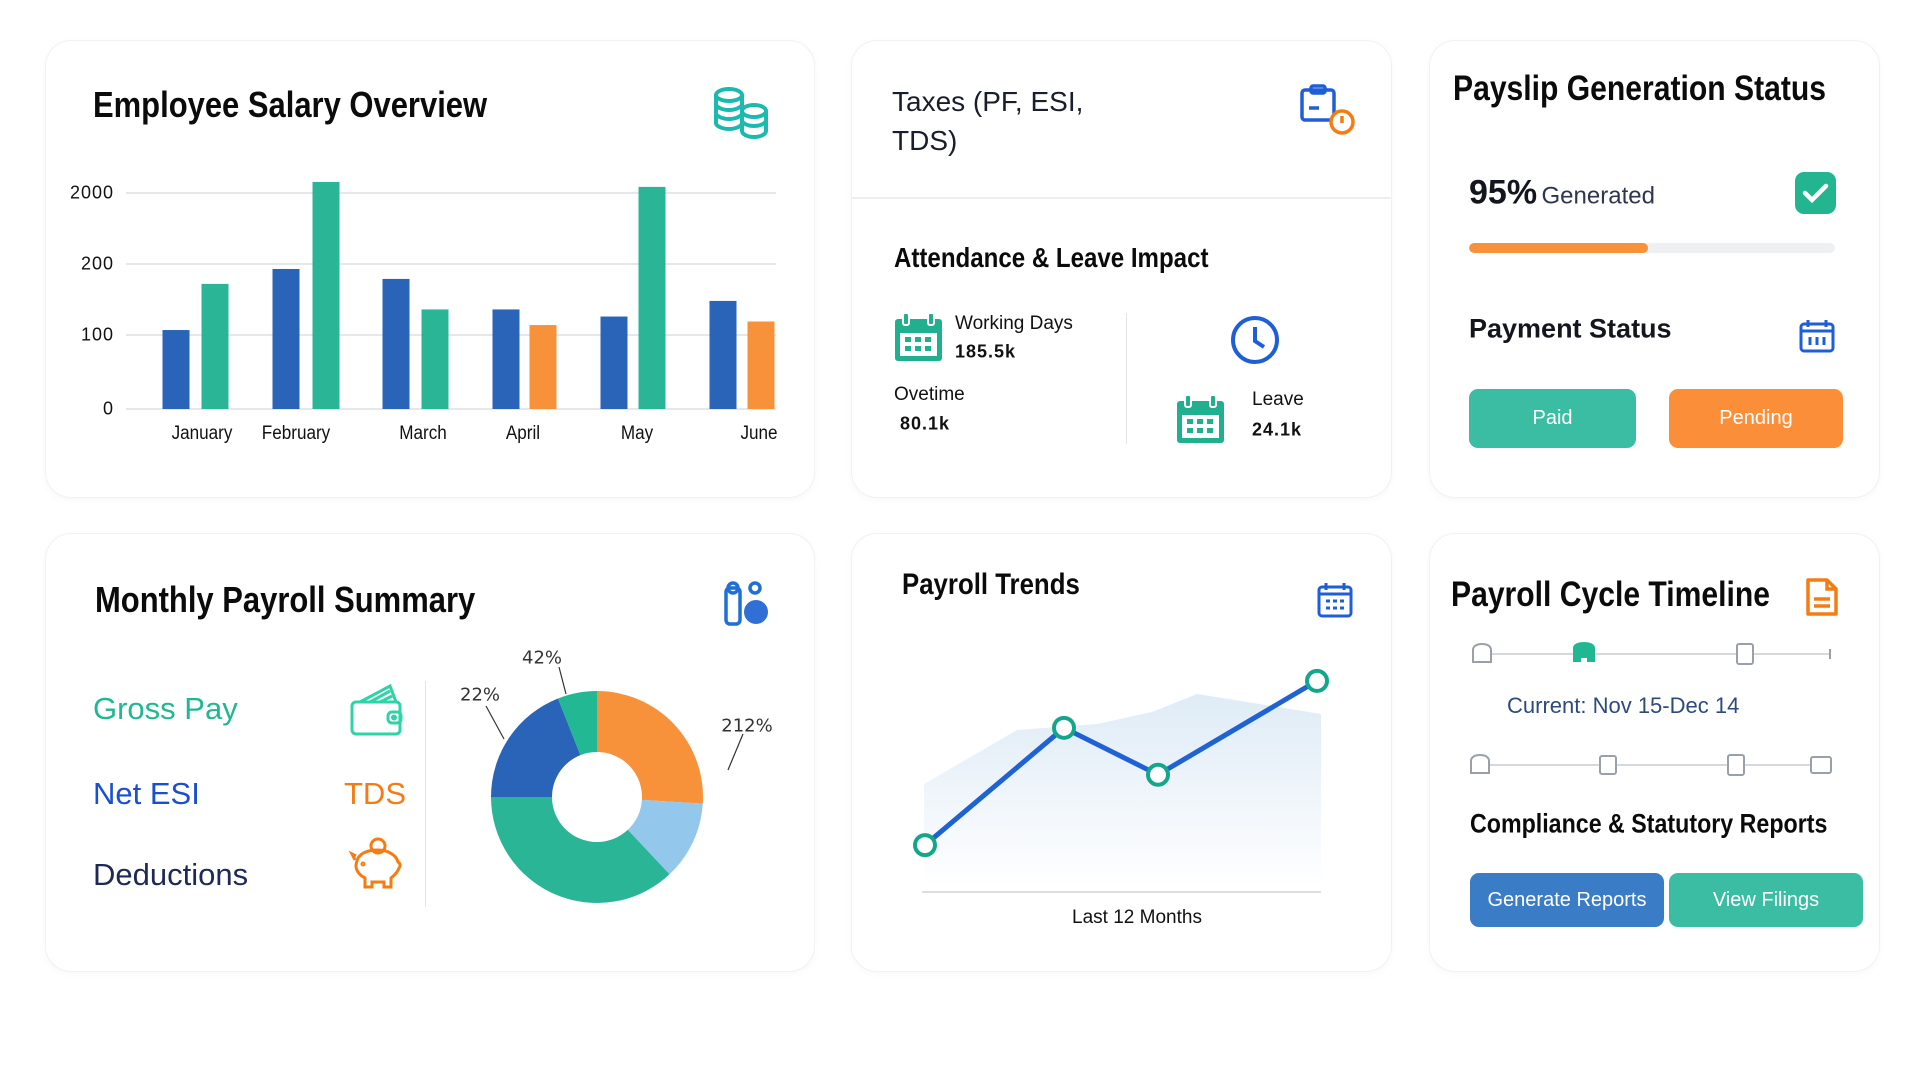 This screenshot has width=1920, height=1080. Describe the element at coordinates (375, 863) in the screenshot. I see `piggy-bank-icon` at that location.